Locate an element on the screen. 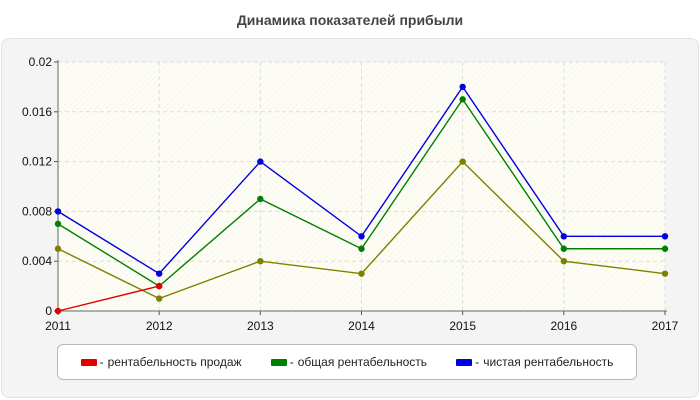 This screenshot has height=400, width=700. x-tick-label: 2015 is located at coordinates (462, 326).